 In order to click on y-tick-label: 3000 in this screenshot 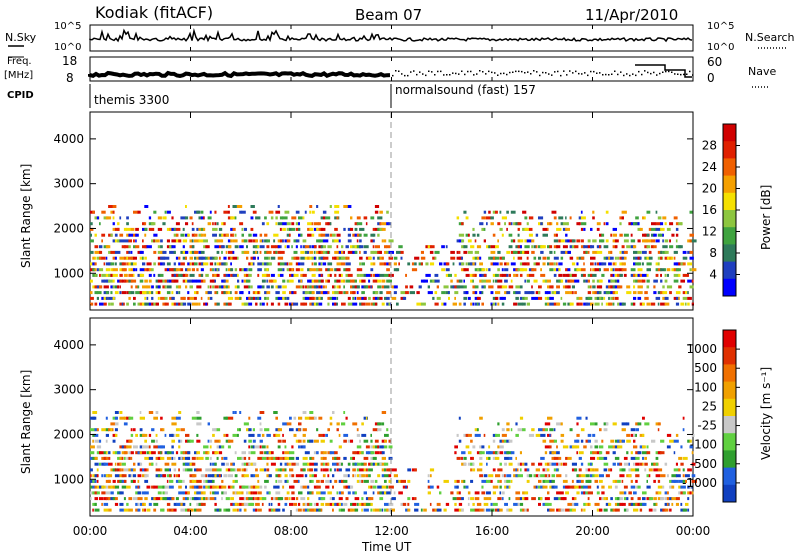, I will do `click(68, 390)`.